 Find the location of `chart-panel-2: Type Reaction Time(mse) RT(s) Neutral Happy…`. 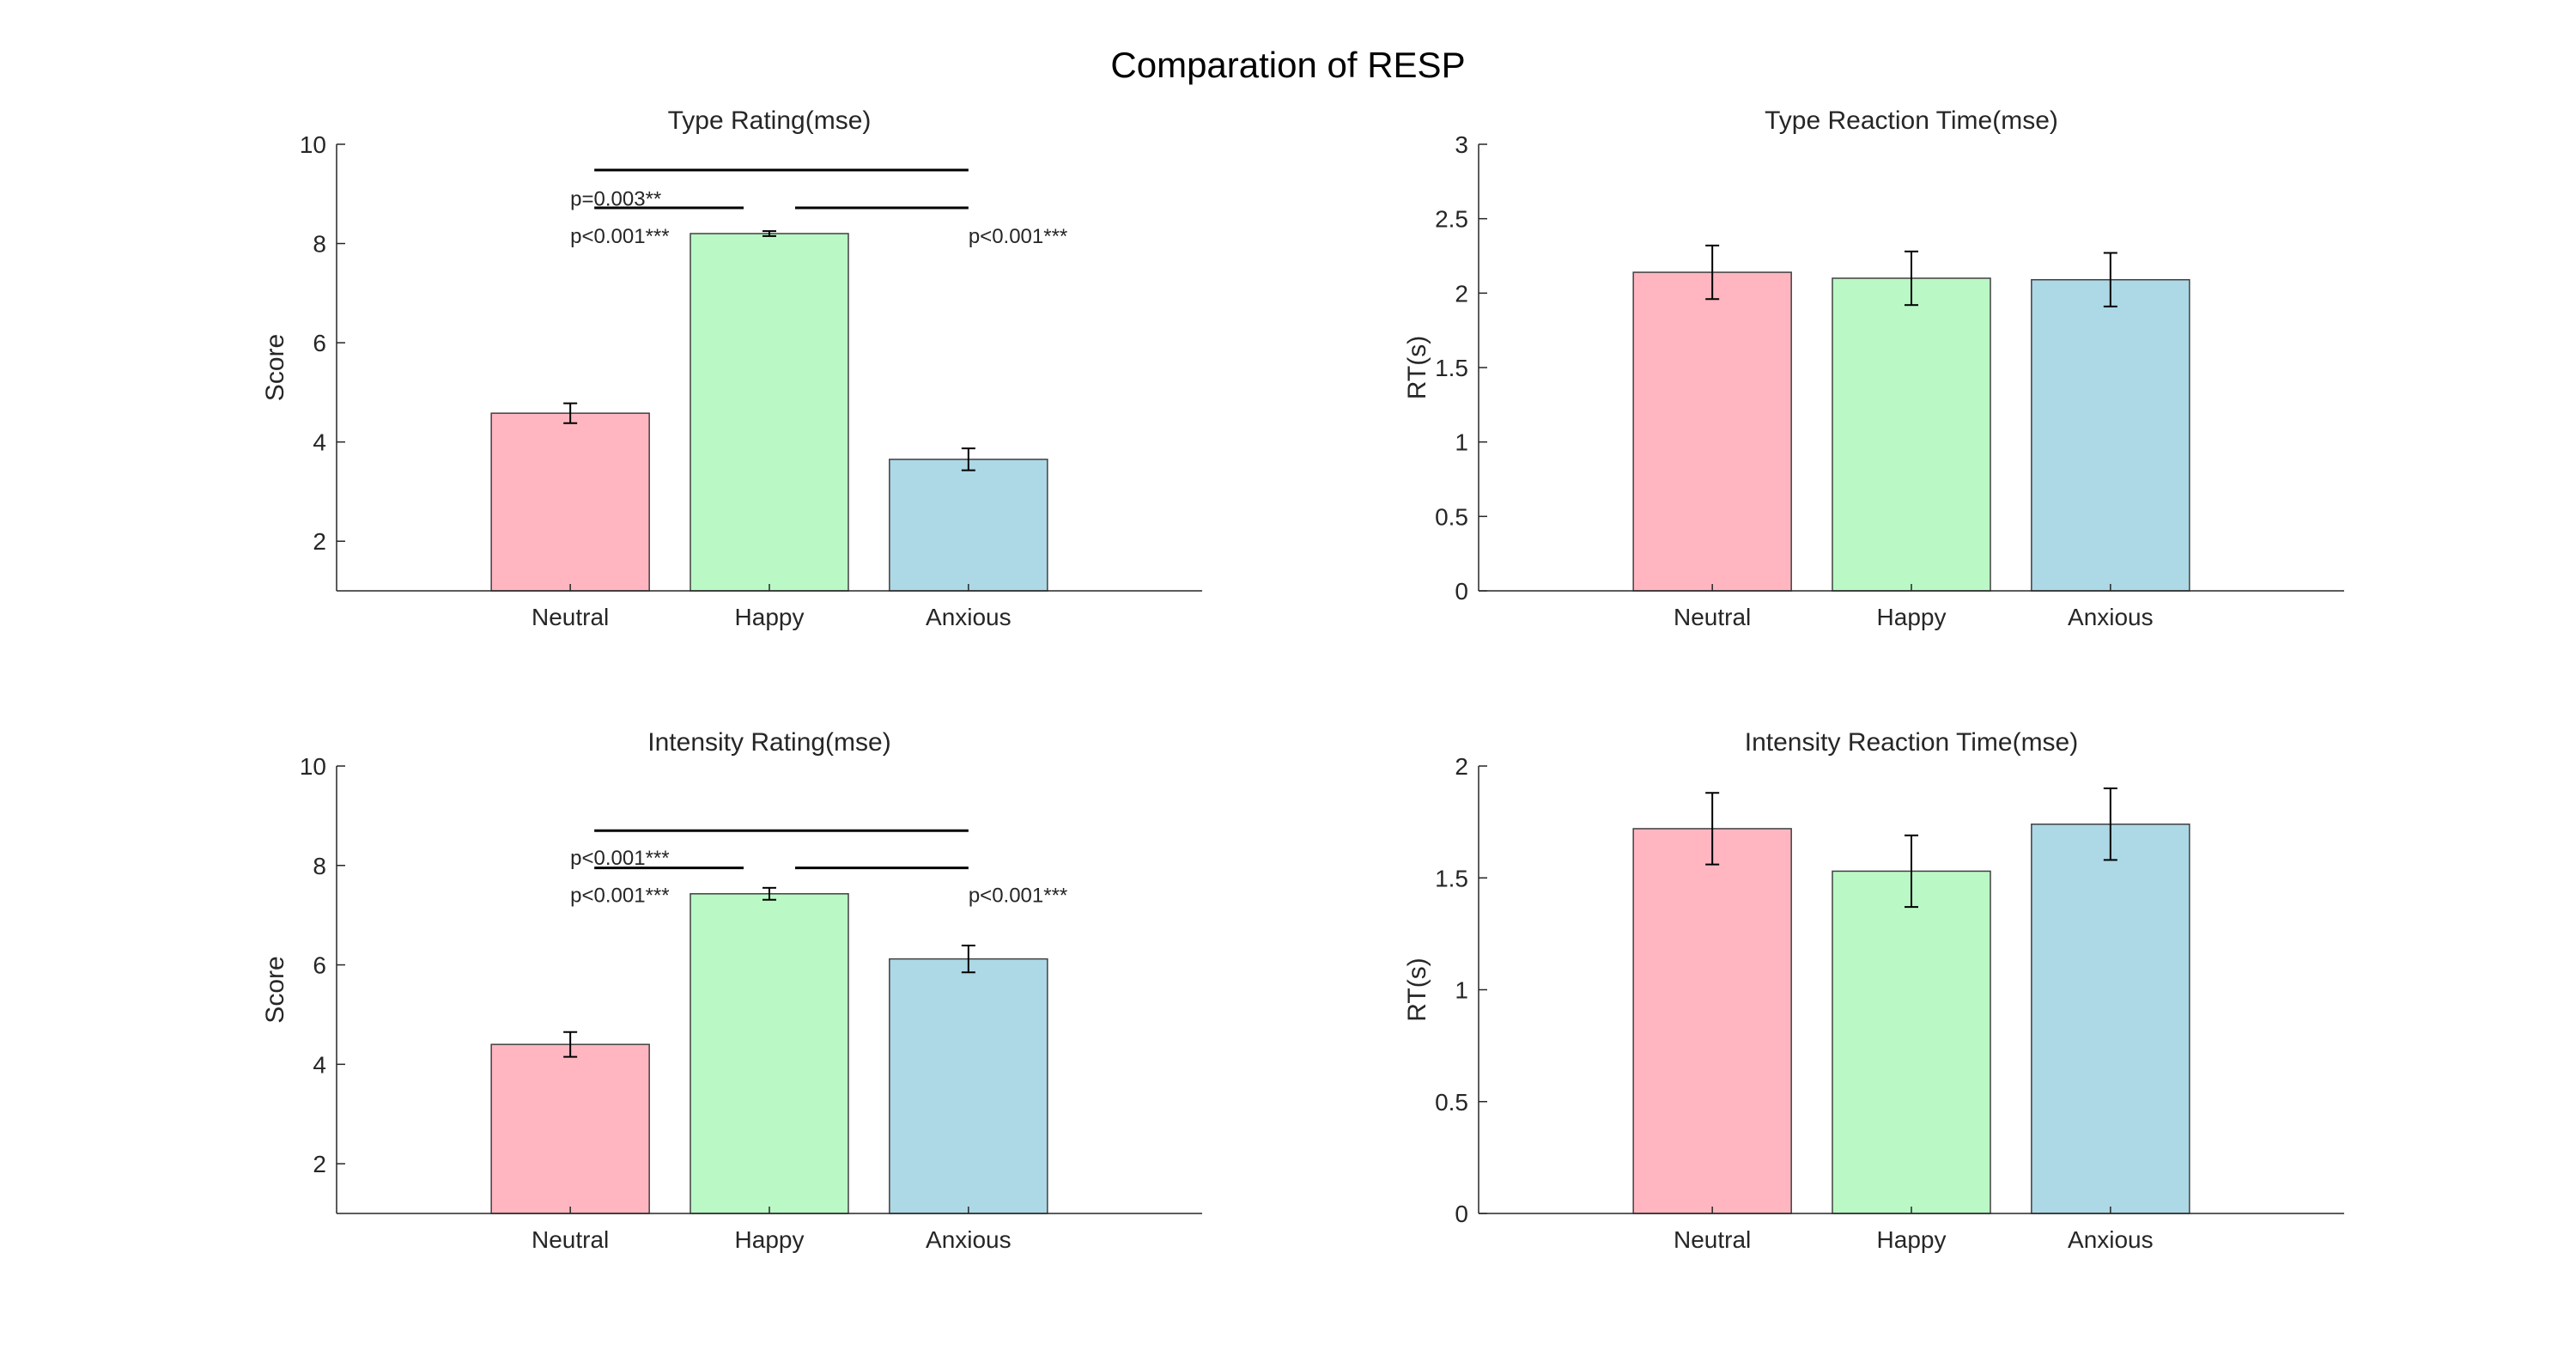

chart-panel-2: Type Reaction Time(mse) RT(s) Neutral Happy… is located at coordinates (1873, 368).